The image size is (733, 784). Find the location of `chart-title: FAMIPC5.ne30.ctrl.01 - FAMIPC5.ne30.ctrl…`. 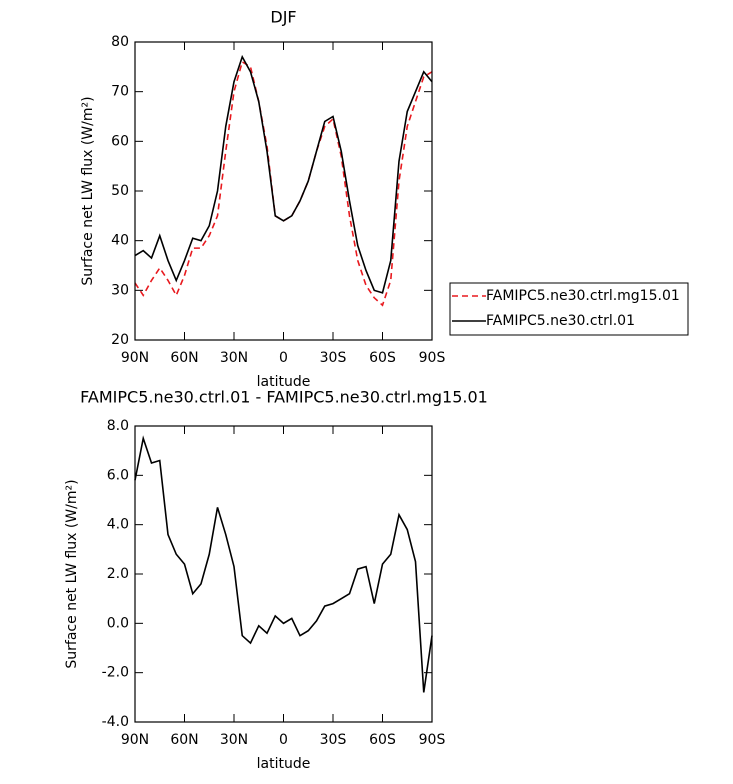

chart-title: FAMIPC5.ne30.ctrl.01 - FAMIPC5.ne30.ctrl… is located at coordinates (284, 397).